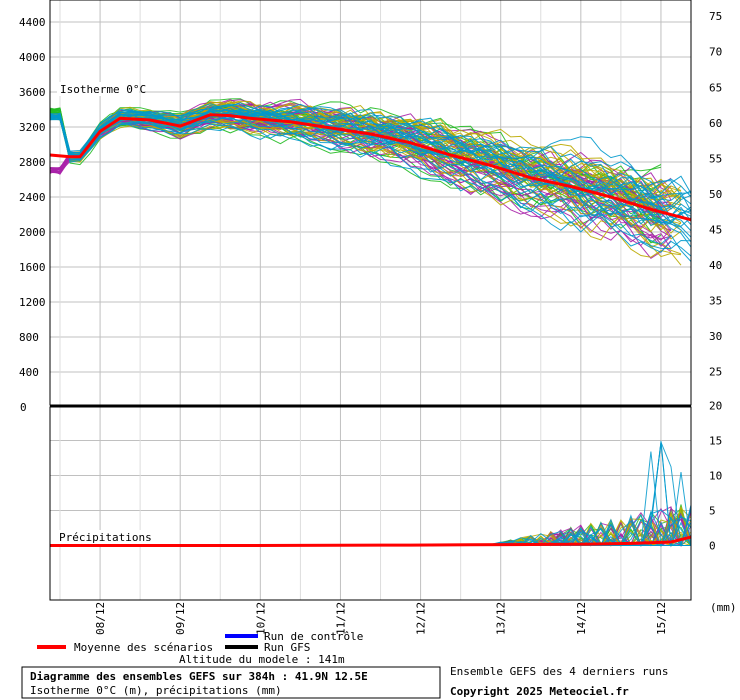 This screenshot has width=740, height=700. I want to click on legend-control-label: Run de contrôle, so click(313, 636).